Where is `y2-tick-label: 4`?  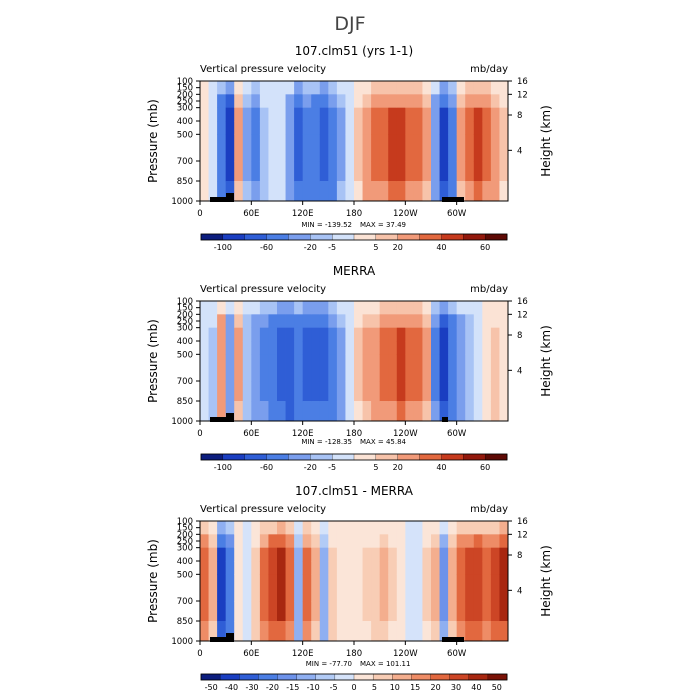
y2-tick-label: 4 is located at coordinates (519, 371).